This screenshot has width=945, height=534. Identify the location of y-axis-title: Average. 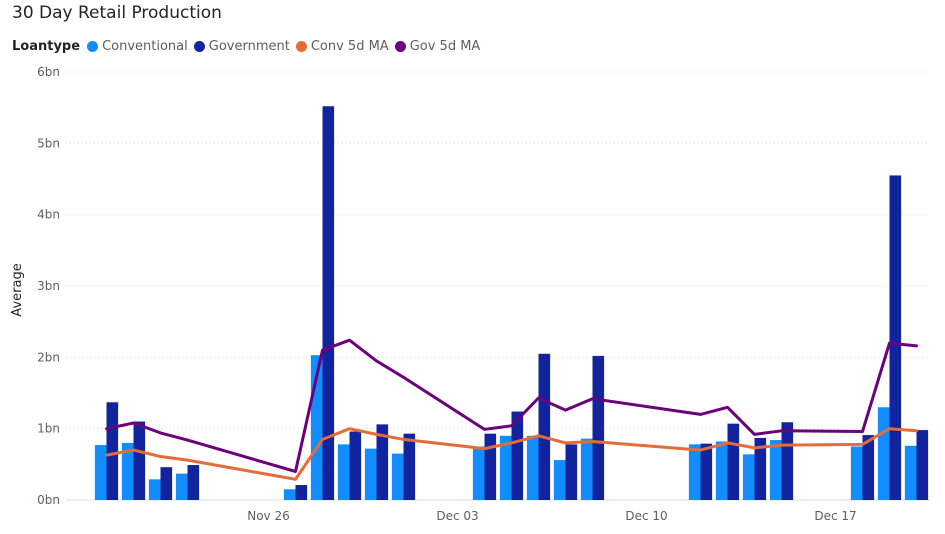
(17, 289).